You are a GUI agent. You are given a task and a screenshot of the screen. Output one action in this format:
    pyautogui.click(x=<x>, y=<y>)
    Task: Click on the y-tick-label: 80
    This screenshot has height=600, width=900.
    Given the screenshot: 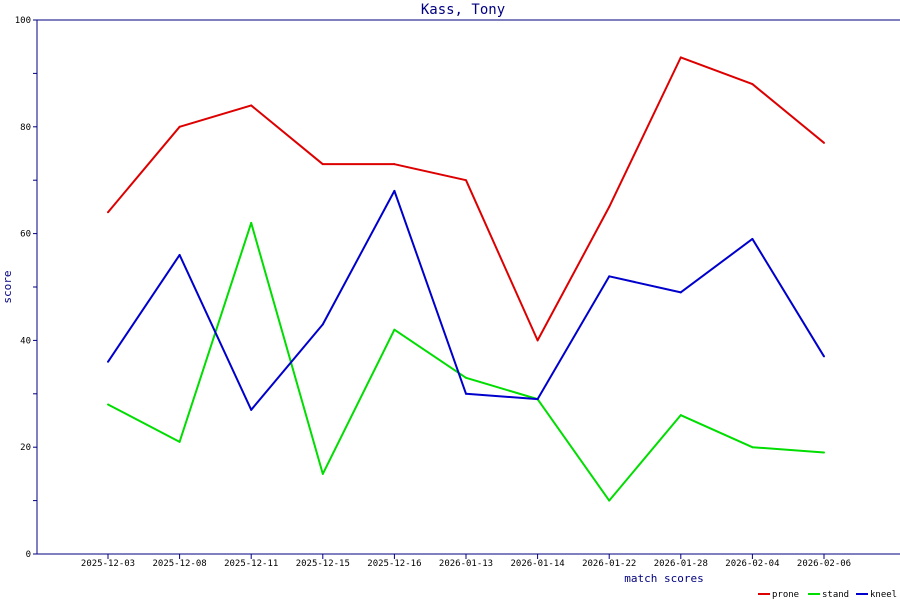 What is the action you would take?
    pyautogui.click(x=25, y=128)
    